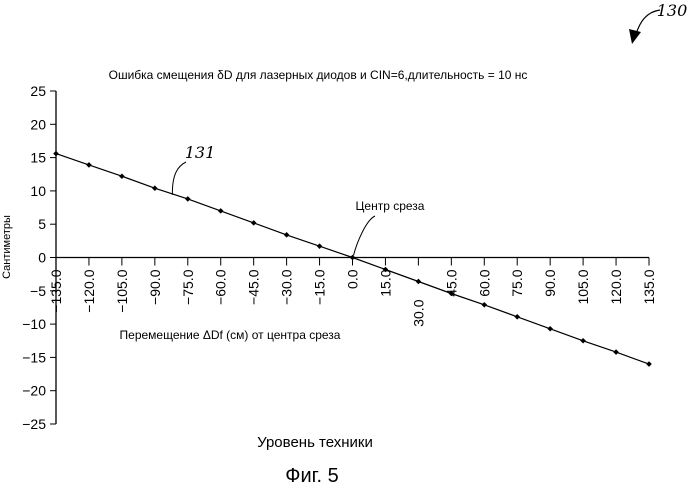  Describe the element at coordinates (34, 391) in the screenshot. I see `y-tick-label: −20` at that location.